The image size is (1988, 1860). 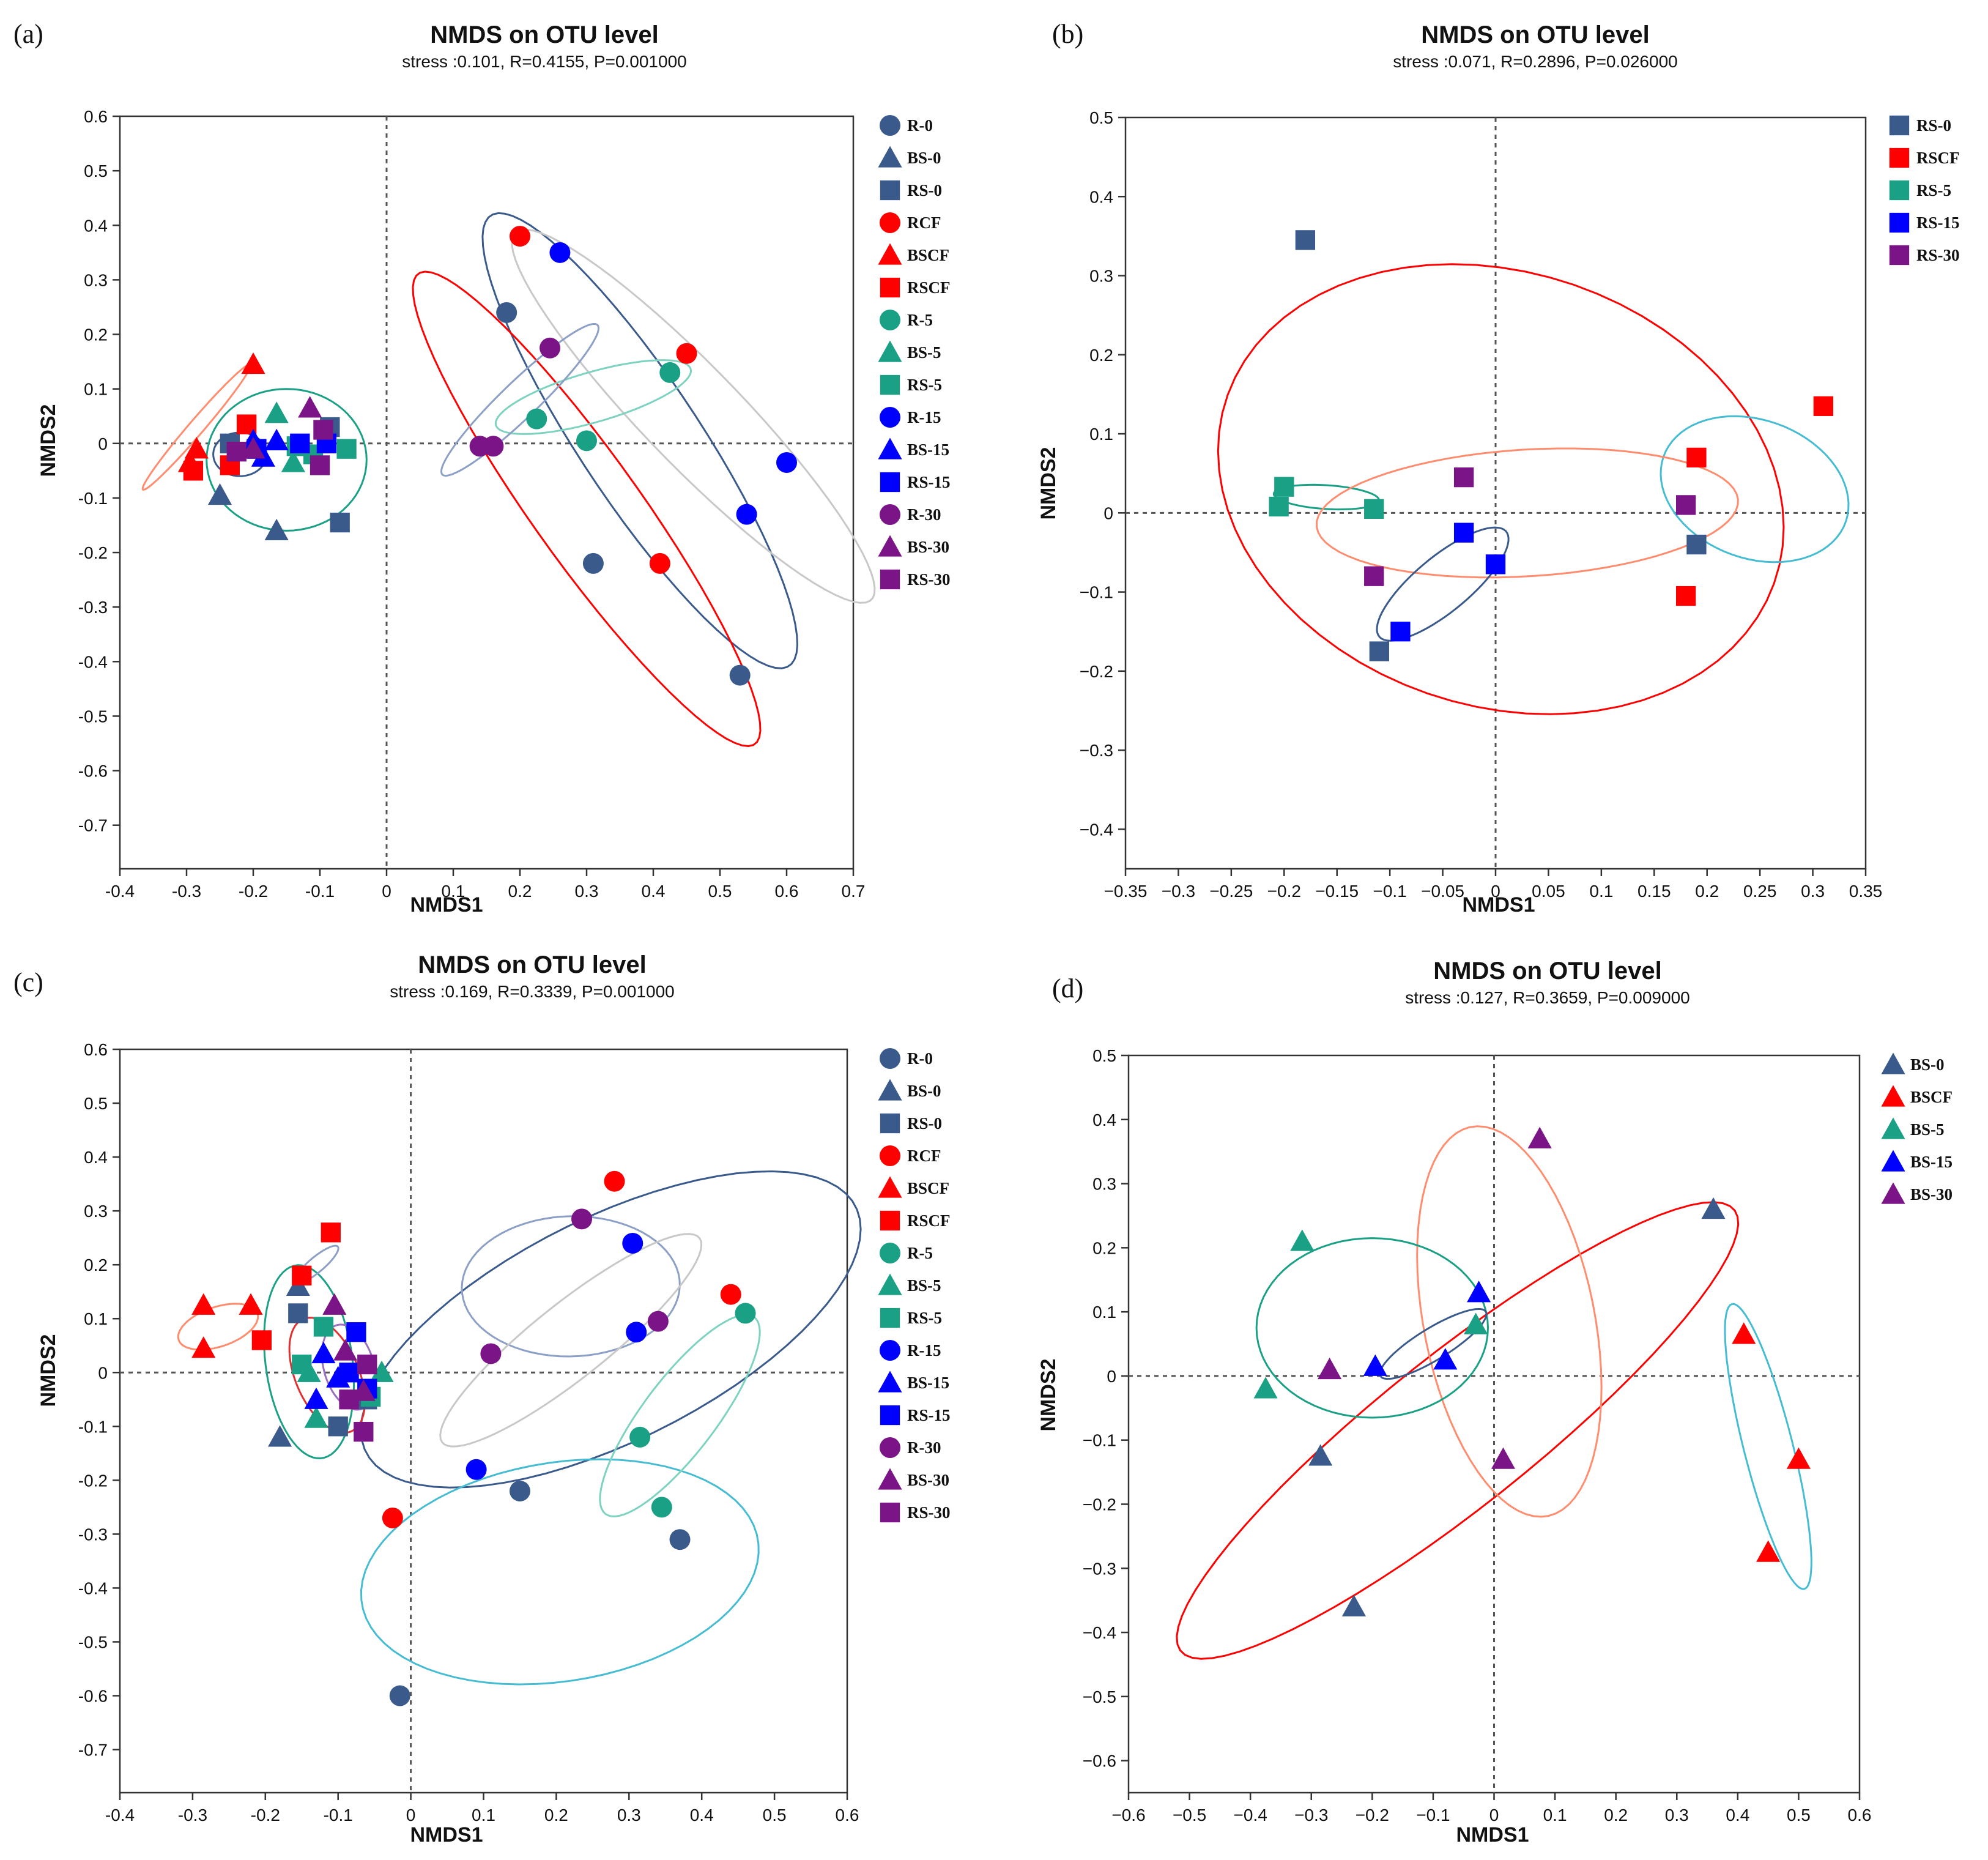 I want to click on y-tick-label: −0.3, so click(x=1096, y=750).